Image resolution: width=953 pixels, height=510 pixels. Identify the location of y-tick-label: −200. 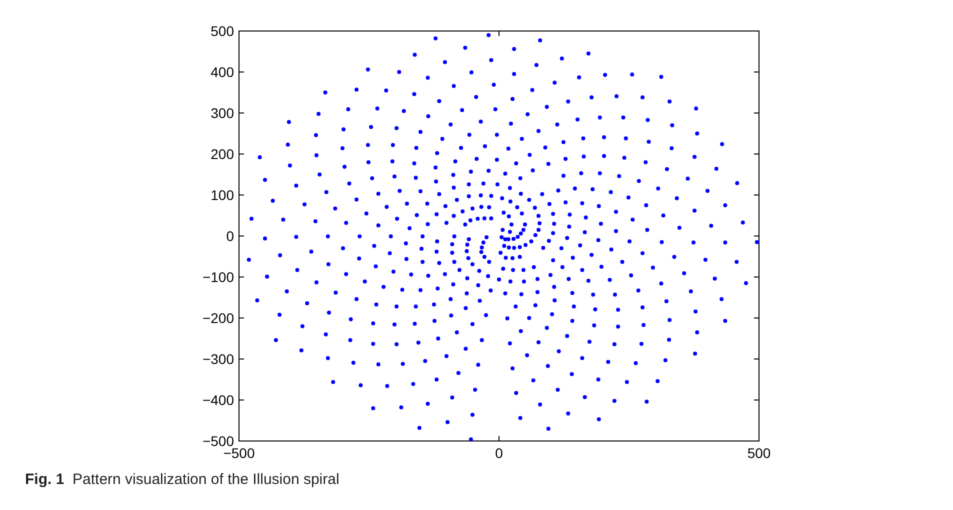
(218, 318).